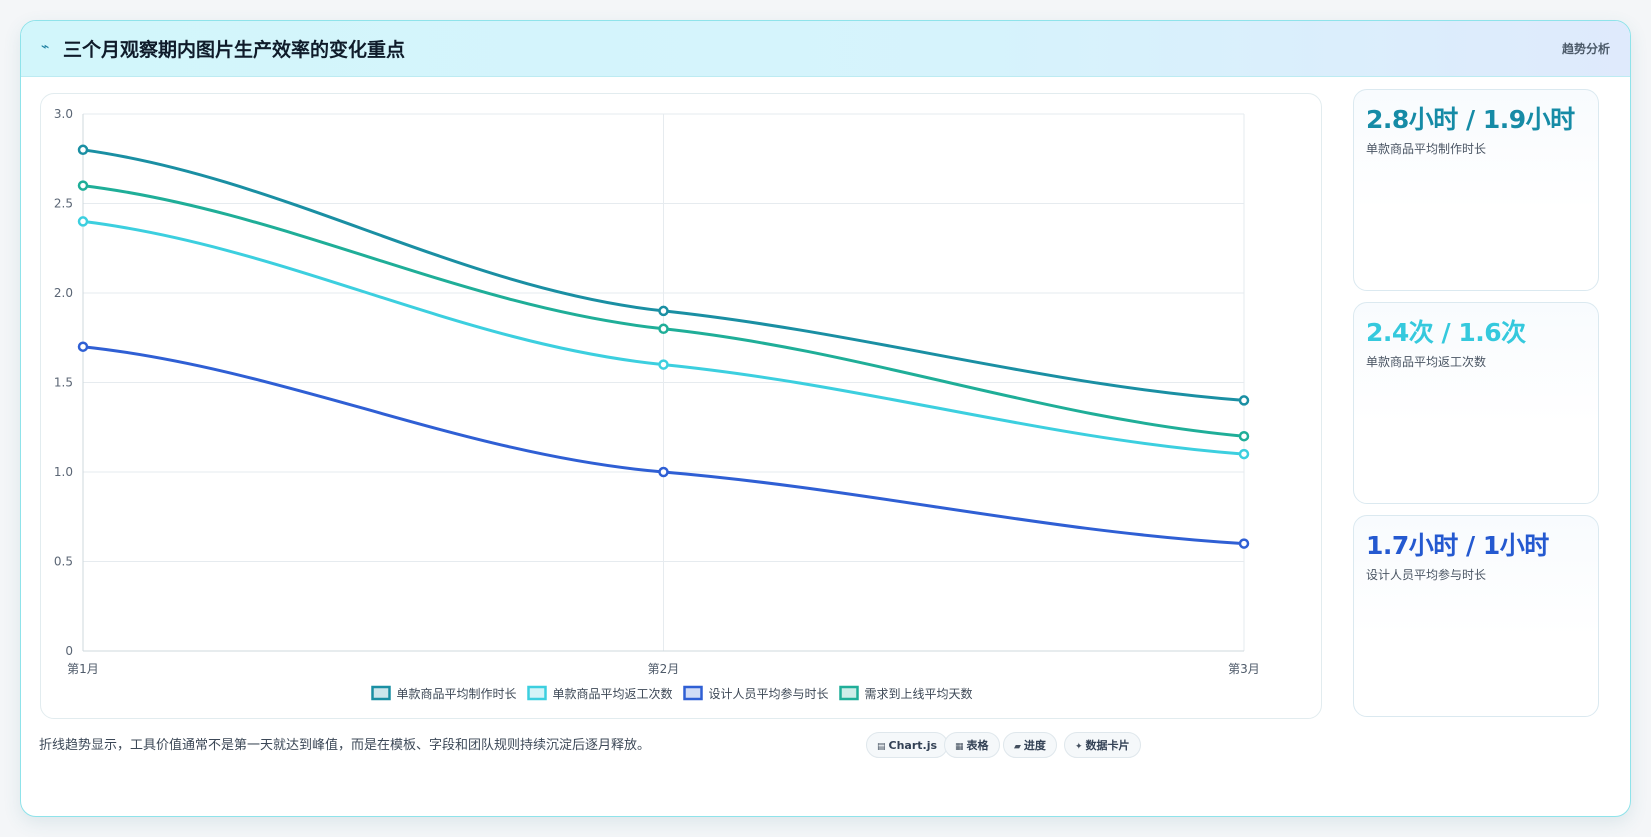 The height and width of the screenshot is (837, 1651). What do you see at coordinates (1476, 190) in the screenshot?
I see `stat-card-production-time: 2.8小时 / 1.9小时 单款商品平均制作时长` at bounding box center [1476, 190].